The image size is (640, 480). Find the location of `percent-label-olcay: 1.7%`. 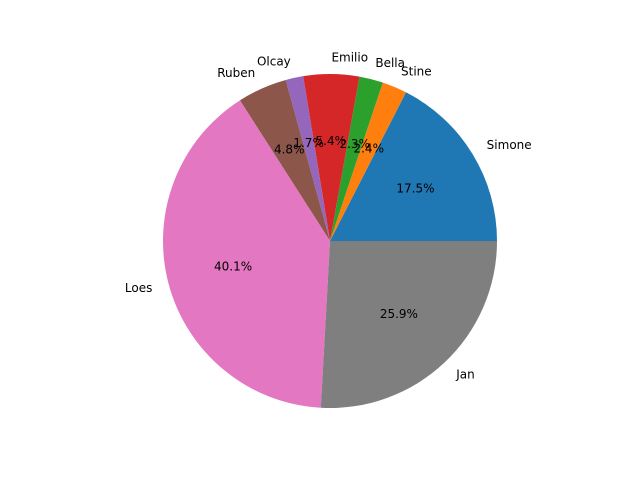

percent-label-olcay: 1.7% is located at coordinates (308, 143).